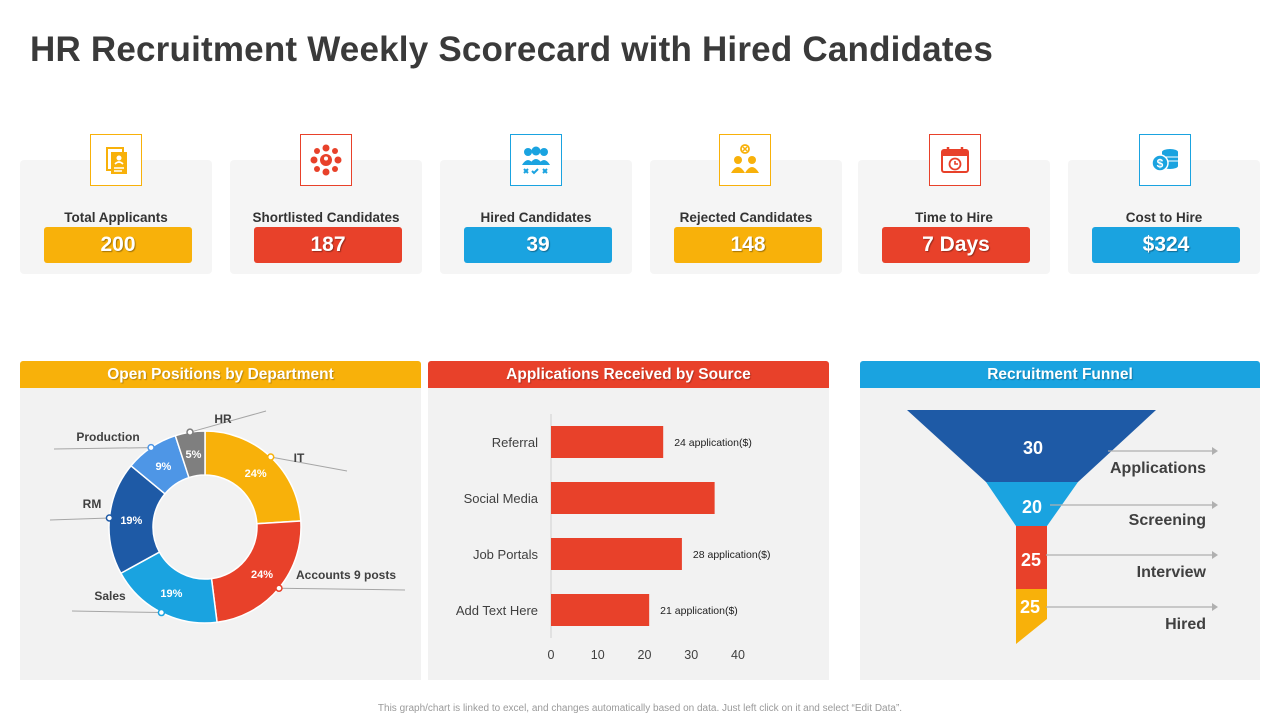 The image size is (1280, 720). What do you see at coordinates (497, 610) in the screenshot?
I see `bar-category-label: Add Text Here` at bounding box center [497, 610].